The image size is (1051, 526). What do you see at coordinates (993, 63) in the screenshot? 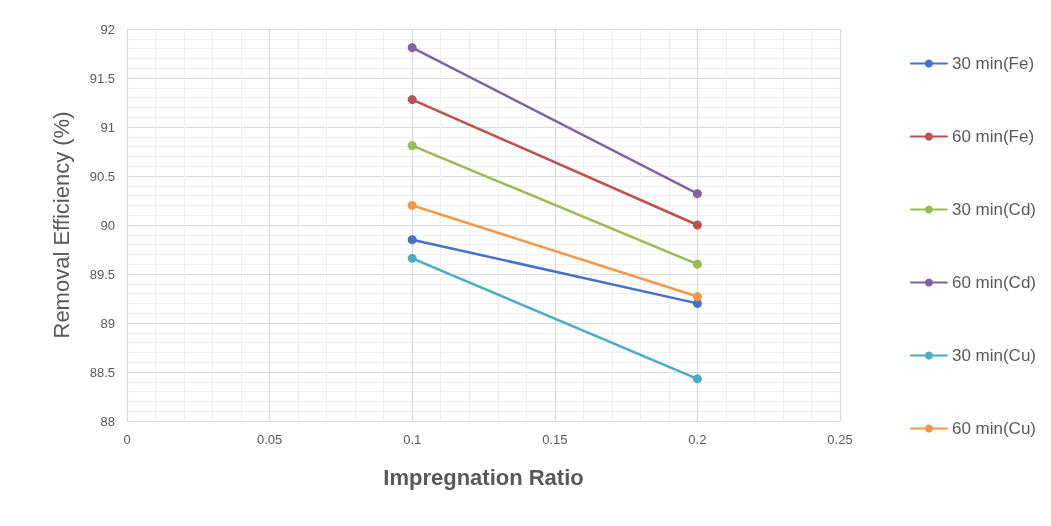
I see `legend-label: 30 min(Fe)` at bounding box center [993, 63].